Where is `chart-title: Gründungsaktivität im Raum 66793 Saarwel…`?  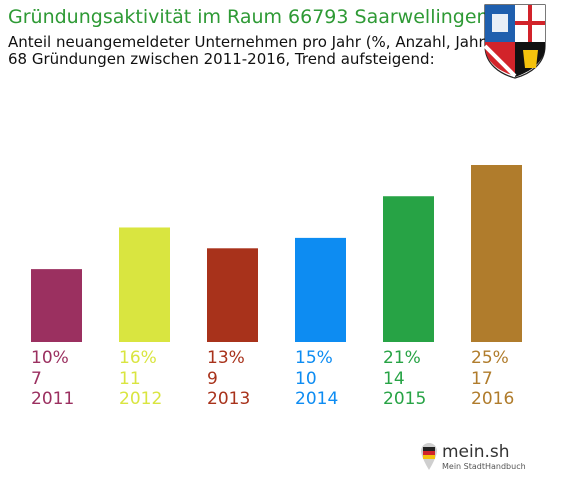
chart-title: Gründungsaktivität im Raum 66793 Saarwel… is located at coordinates (248, 17).